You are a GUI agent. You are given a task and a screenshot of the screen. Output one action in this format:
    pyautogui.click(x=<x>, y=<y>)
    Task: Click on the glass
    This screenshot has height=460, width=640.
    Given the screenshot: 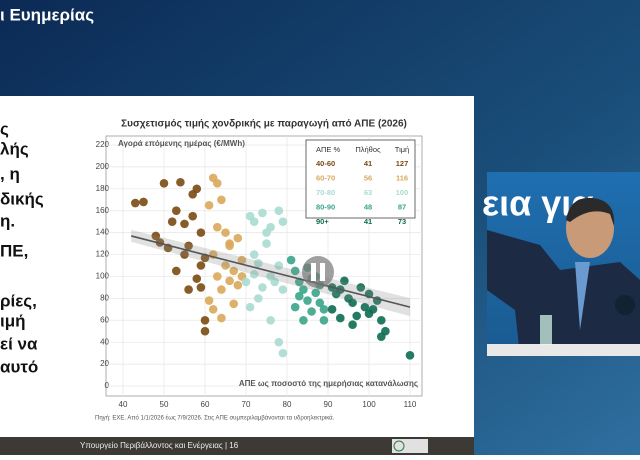 What is the action you would take?
    pyautogui.click(x=546, y=330)
    